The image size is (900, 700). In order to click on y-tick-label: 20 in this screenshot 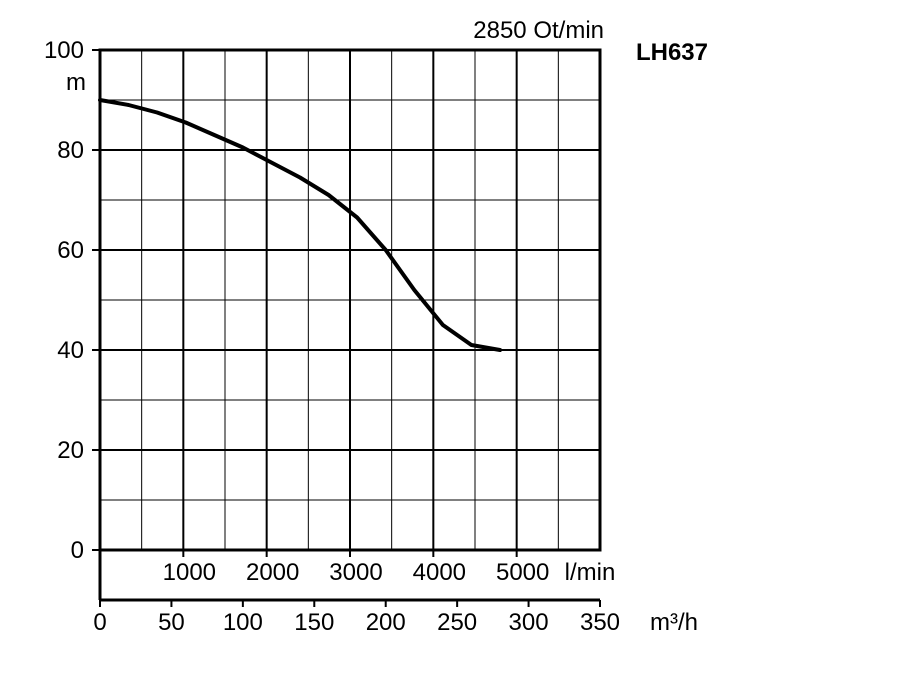, I will do `click(70, 450)`.